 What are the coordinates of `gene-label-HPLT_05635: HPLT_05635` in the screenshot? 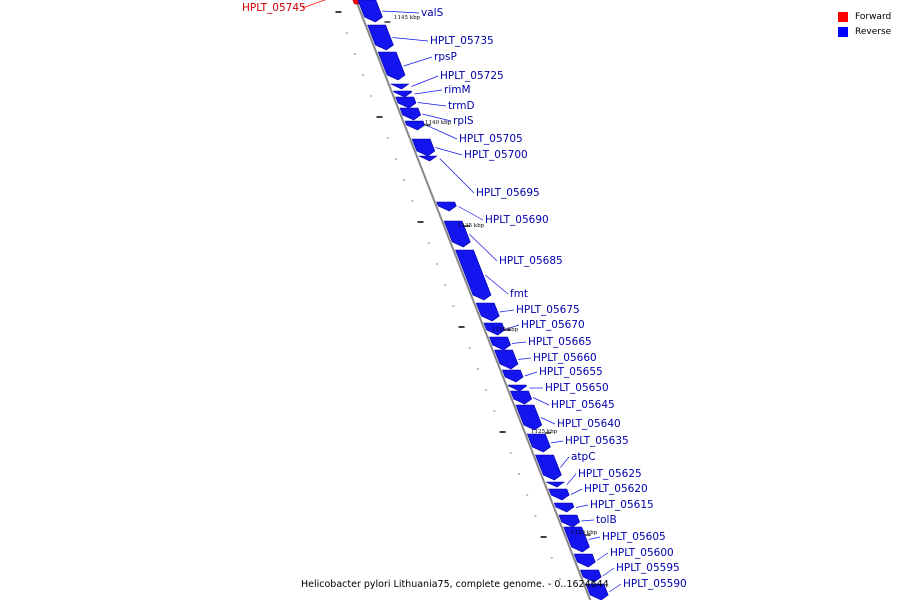 It's located at (597, 441).